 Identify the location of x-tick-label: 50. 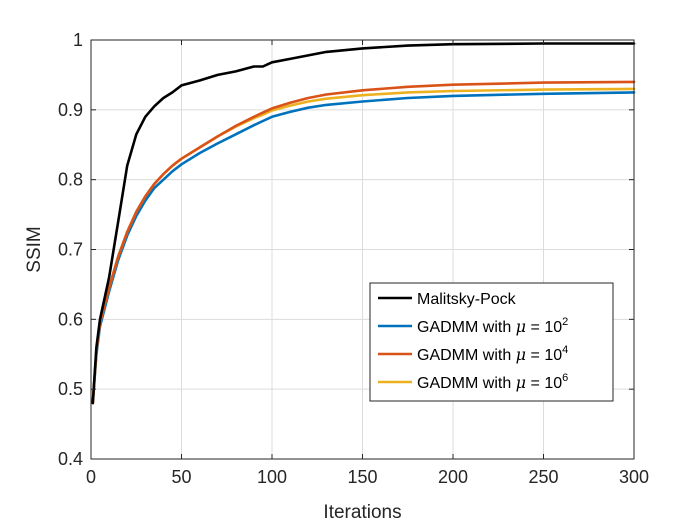
(181, 477).